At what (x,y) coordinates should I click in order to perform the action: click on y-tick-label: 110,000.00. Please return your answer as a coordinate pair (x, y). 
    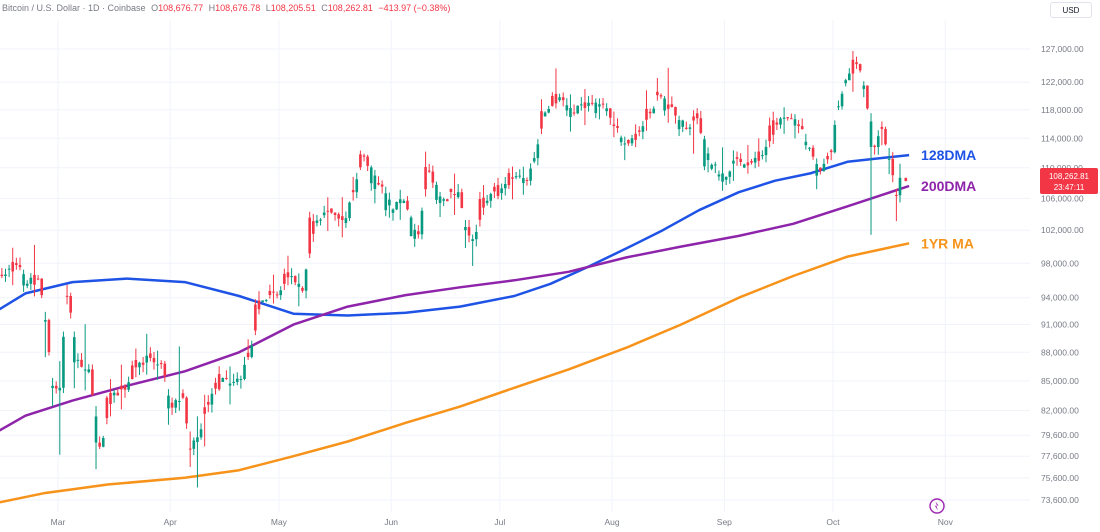
    Looking at the image, I should click on (1062, 168).